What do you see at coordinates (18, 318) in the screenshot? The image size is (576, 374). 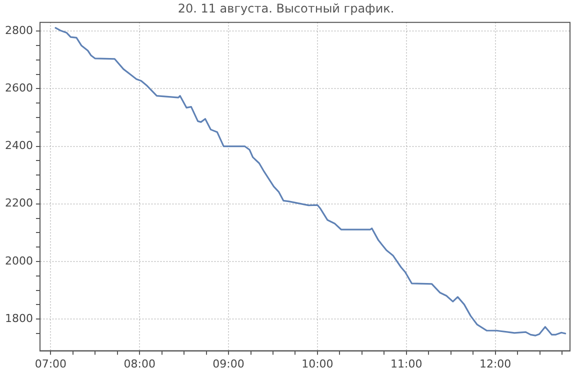 I see `y-tick-label: 1800` at bounding box center [18, 318].